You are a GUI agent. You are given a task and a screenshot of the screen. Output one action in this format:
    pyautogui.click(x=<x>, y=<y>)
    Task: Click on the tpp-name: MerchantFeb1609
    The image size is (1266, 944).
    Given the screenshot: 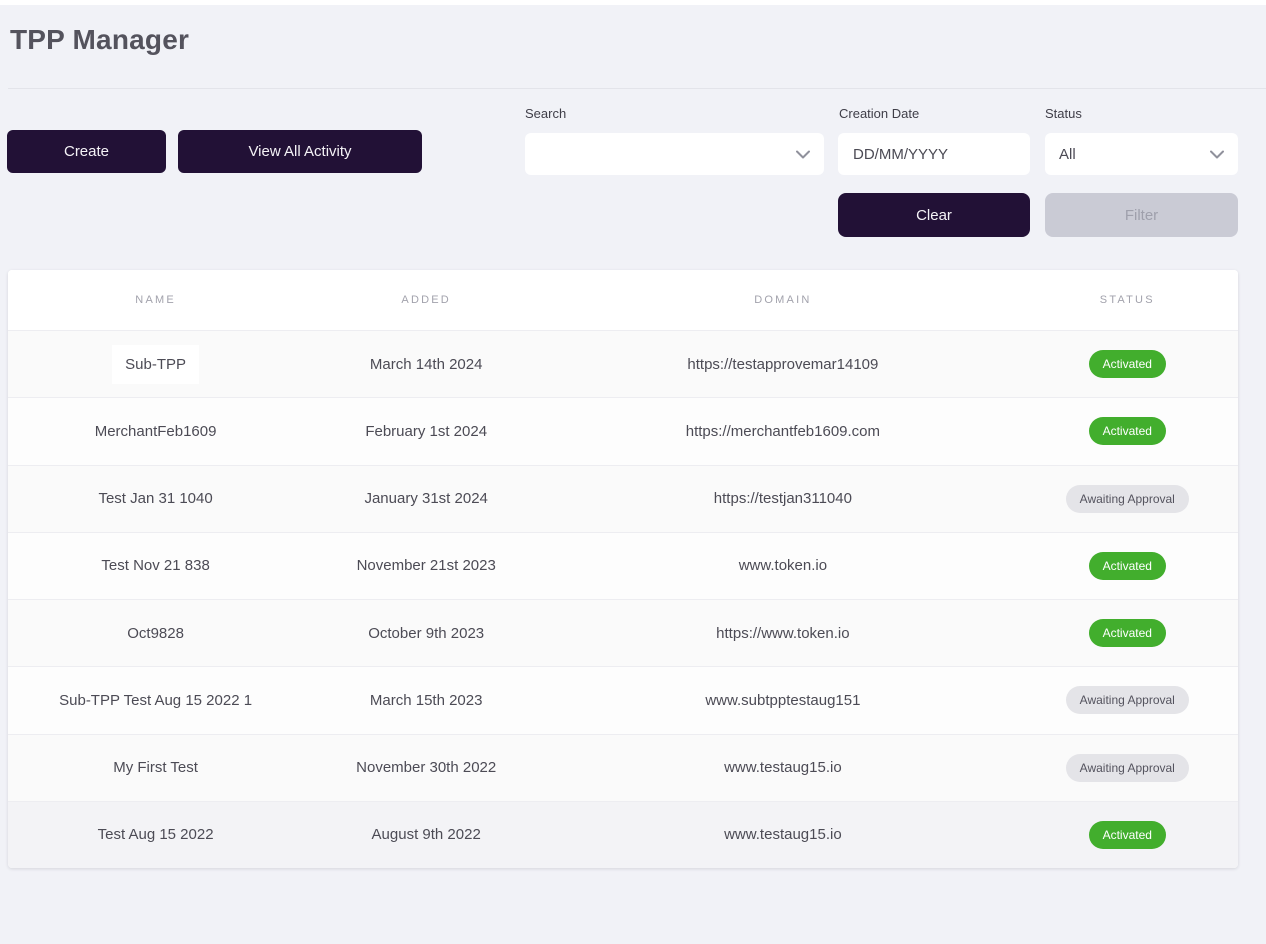 What is the action you would take?
    pyautogui.click(x=155, y=431)
    